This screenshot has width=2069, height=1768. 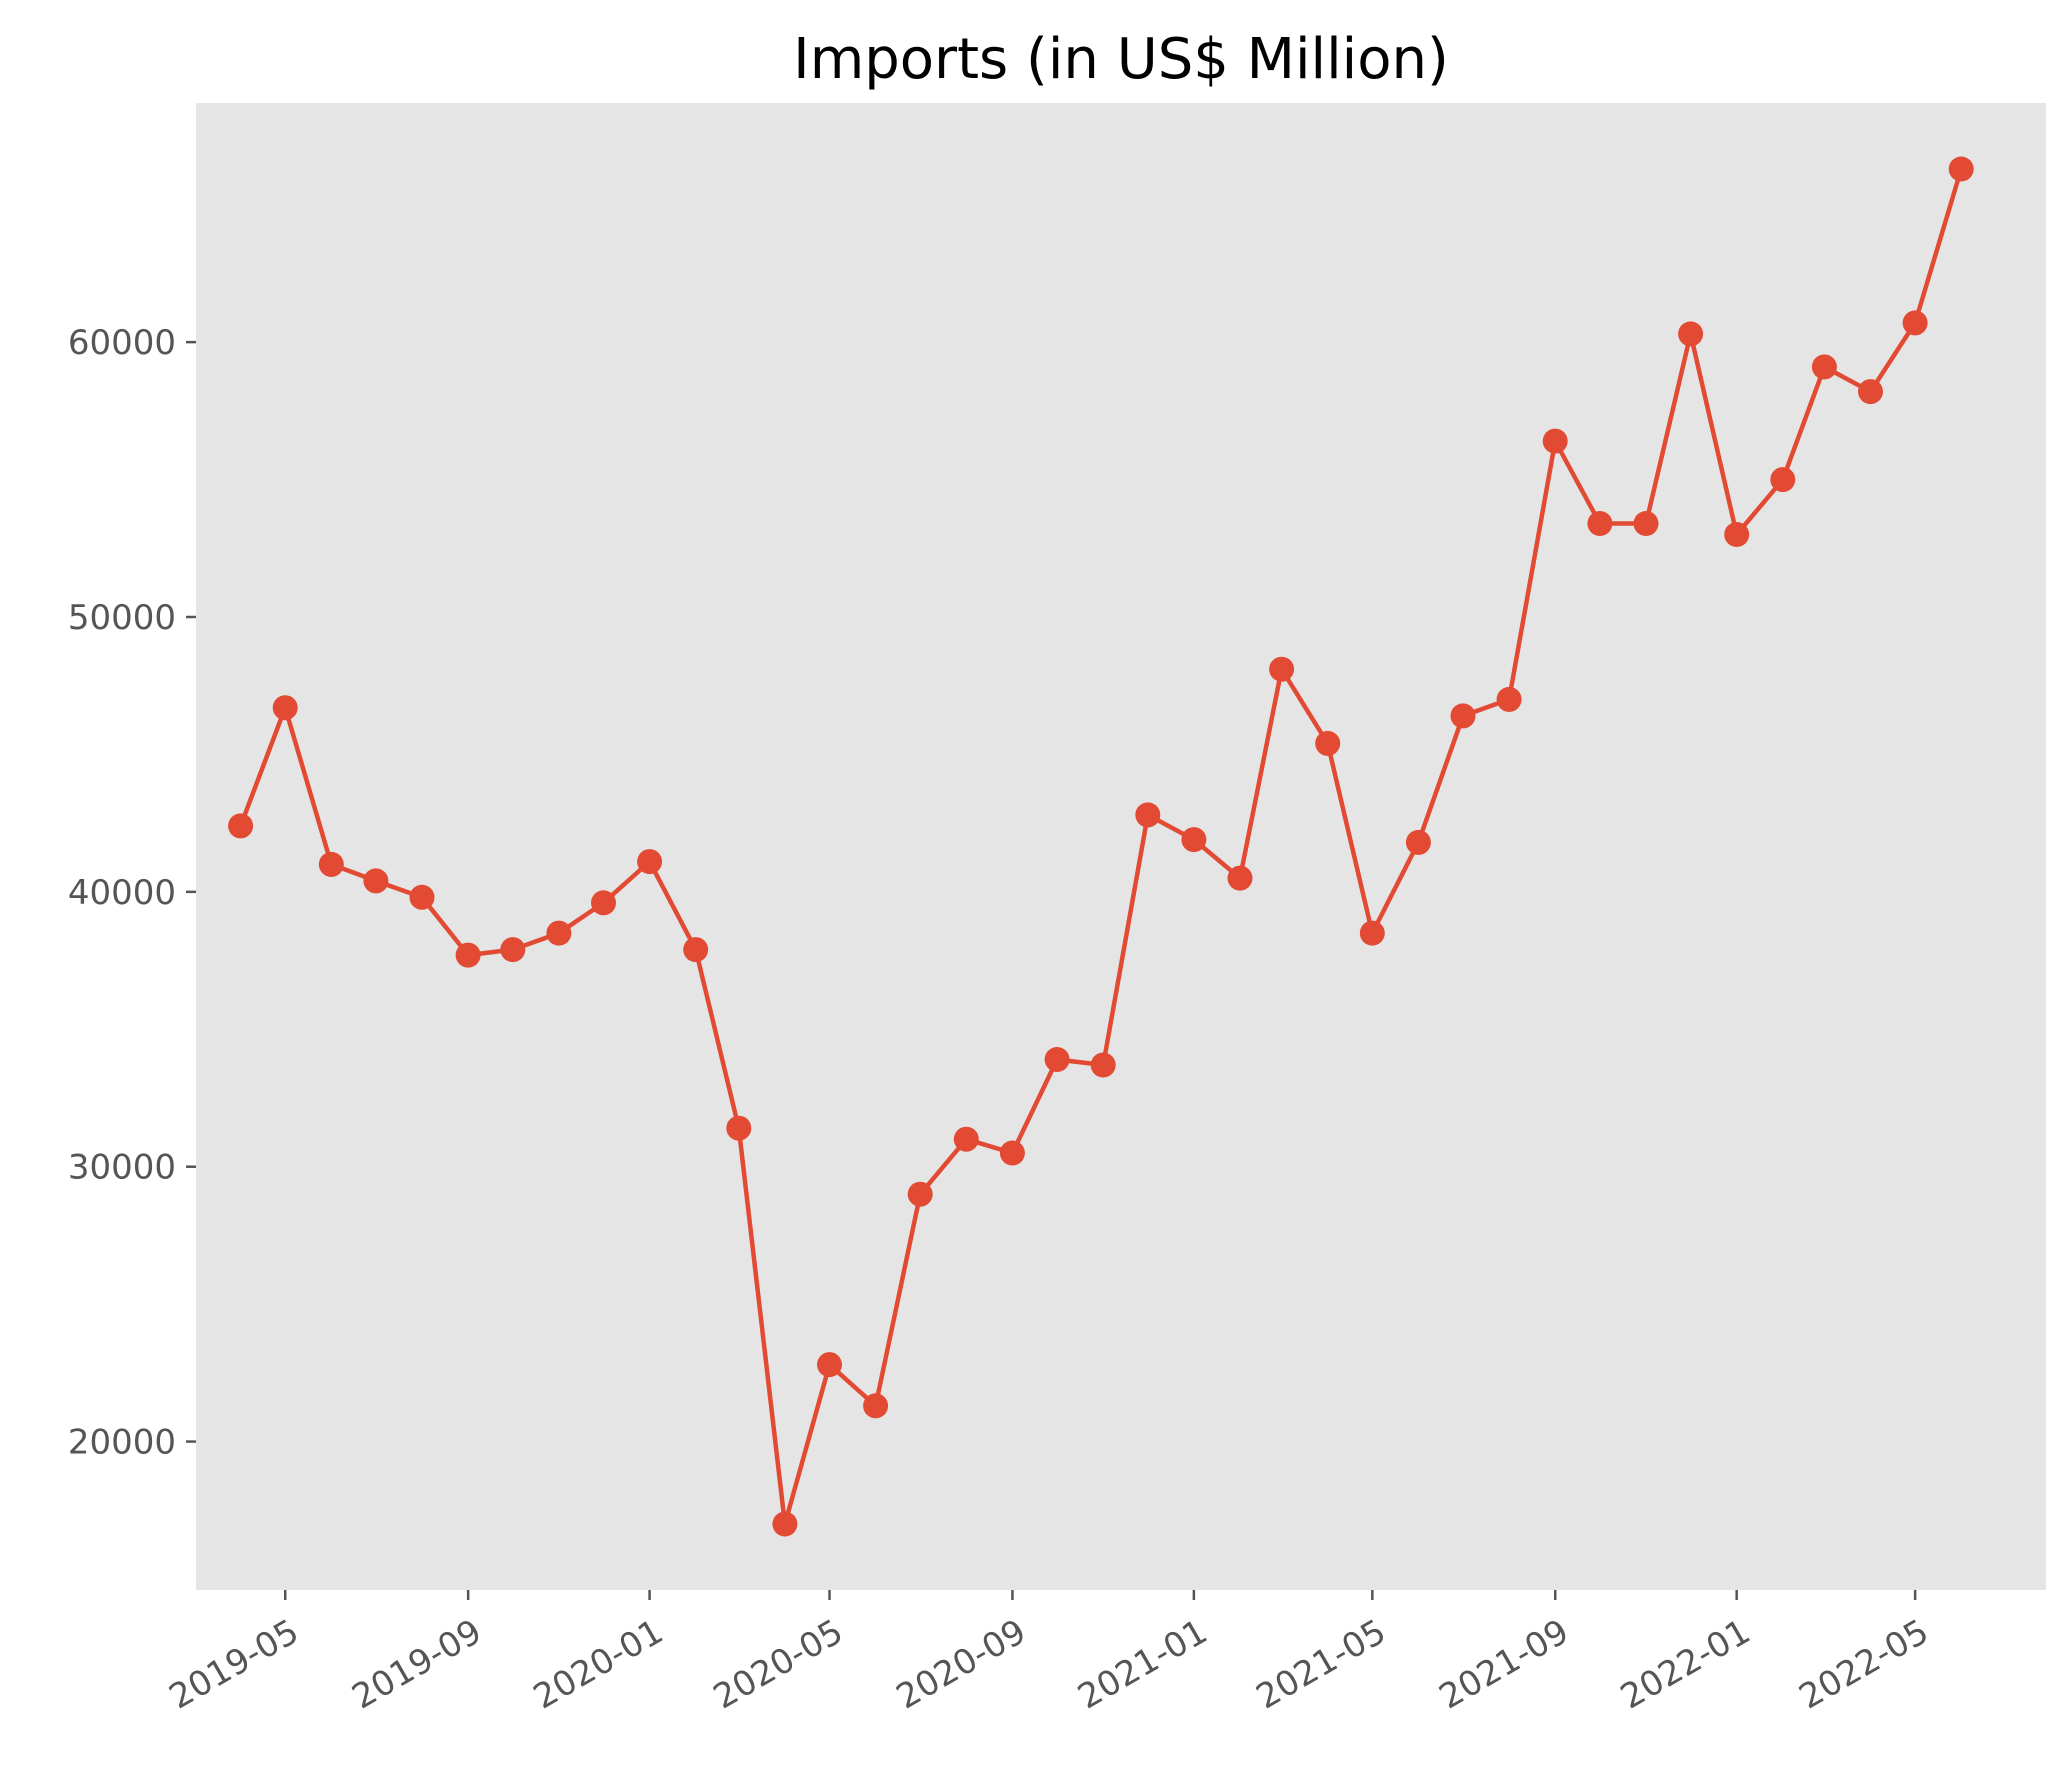 What do you see at coordinates (1321, 1665) in the screenshot?
I see `x-tick-label: 2021-05` at bounding box center [1321, 1665].